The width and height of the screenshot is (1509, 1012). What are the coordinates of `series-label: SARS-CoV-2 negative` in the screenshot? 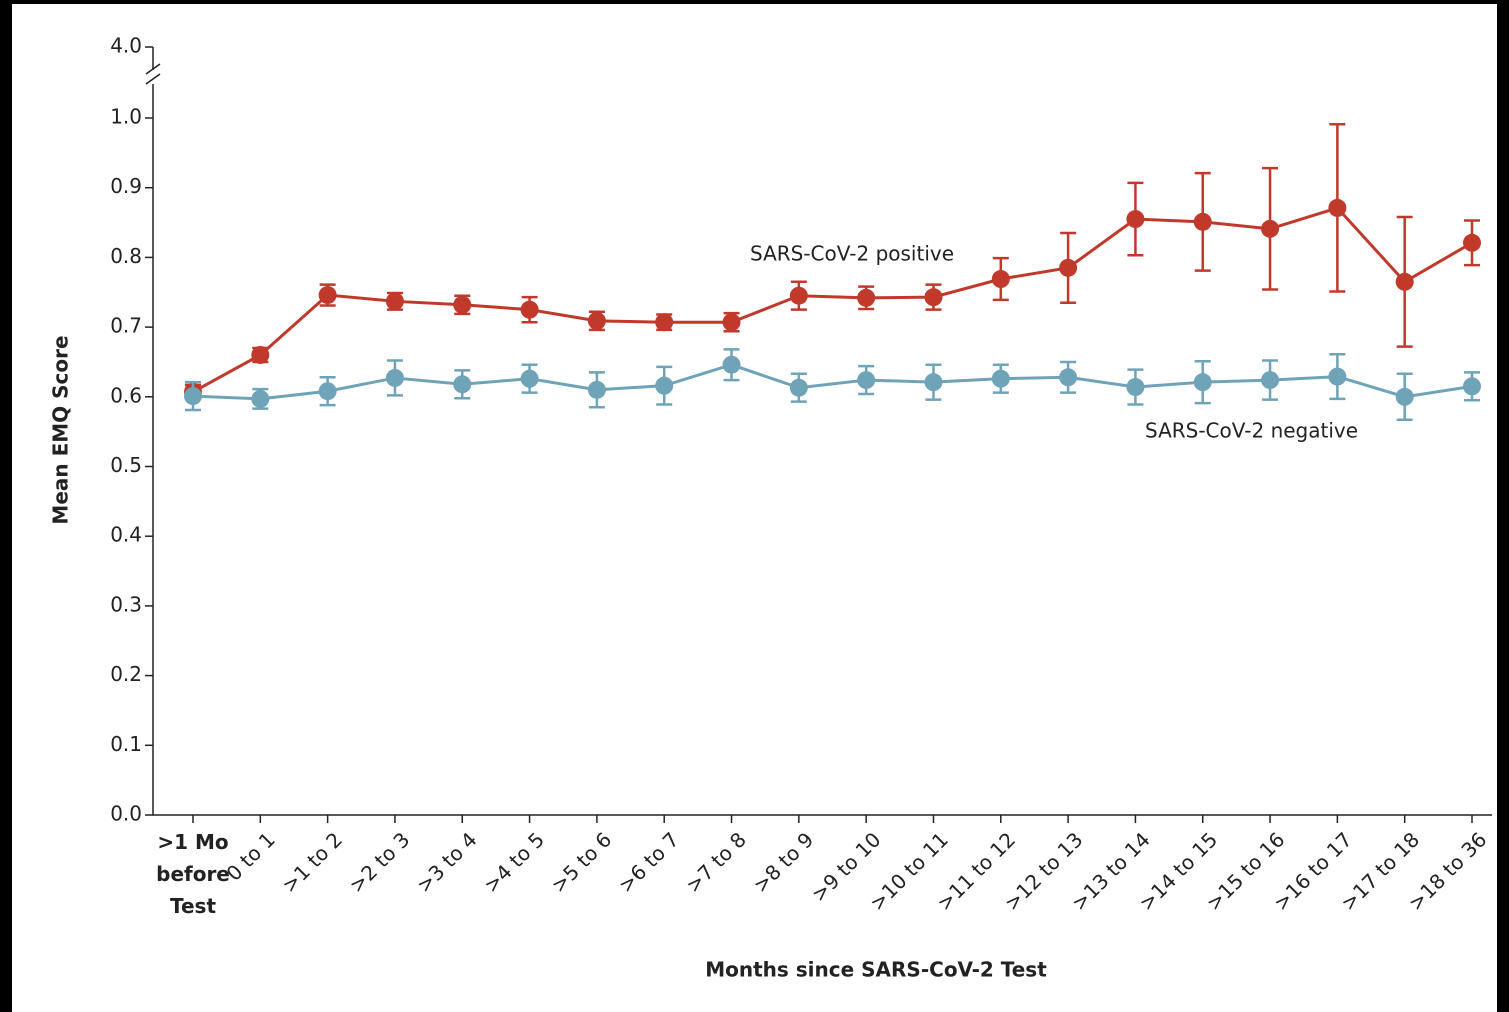 It's located at (1251, 431).